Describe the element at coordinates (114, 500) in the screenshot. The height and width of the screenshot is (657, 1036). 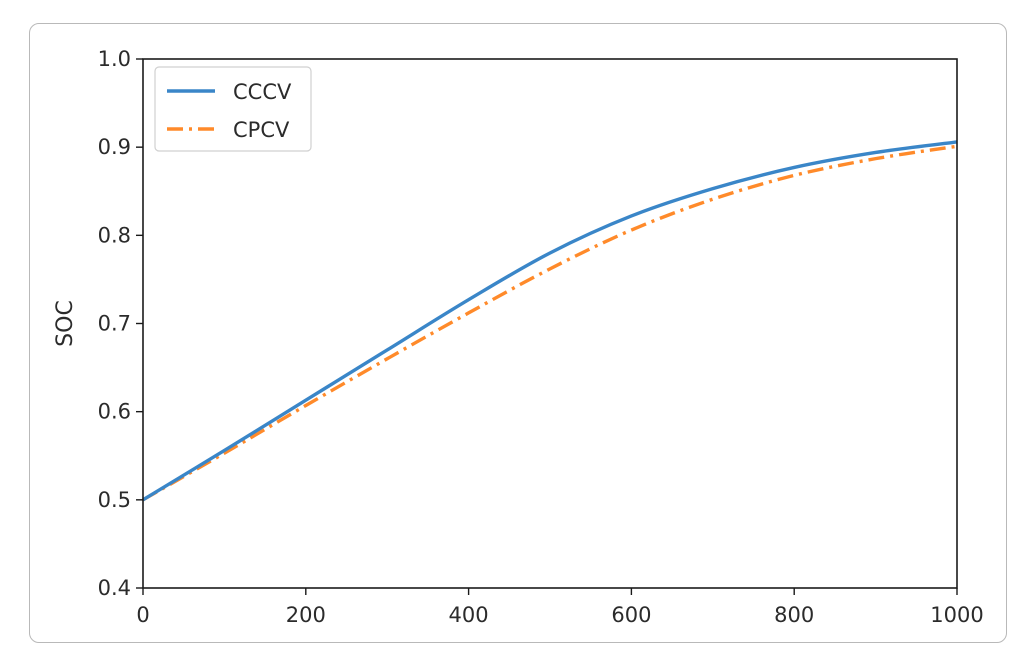
I see `y-tick-label: 0.5` at that location.